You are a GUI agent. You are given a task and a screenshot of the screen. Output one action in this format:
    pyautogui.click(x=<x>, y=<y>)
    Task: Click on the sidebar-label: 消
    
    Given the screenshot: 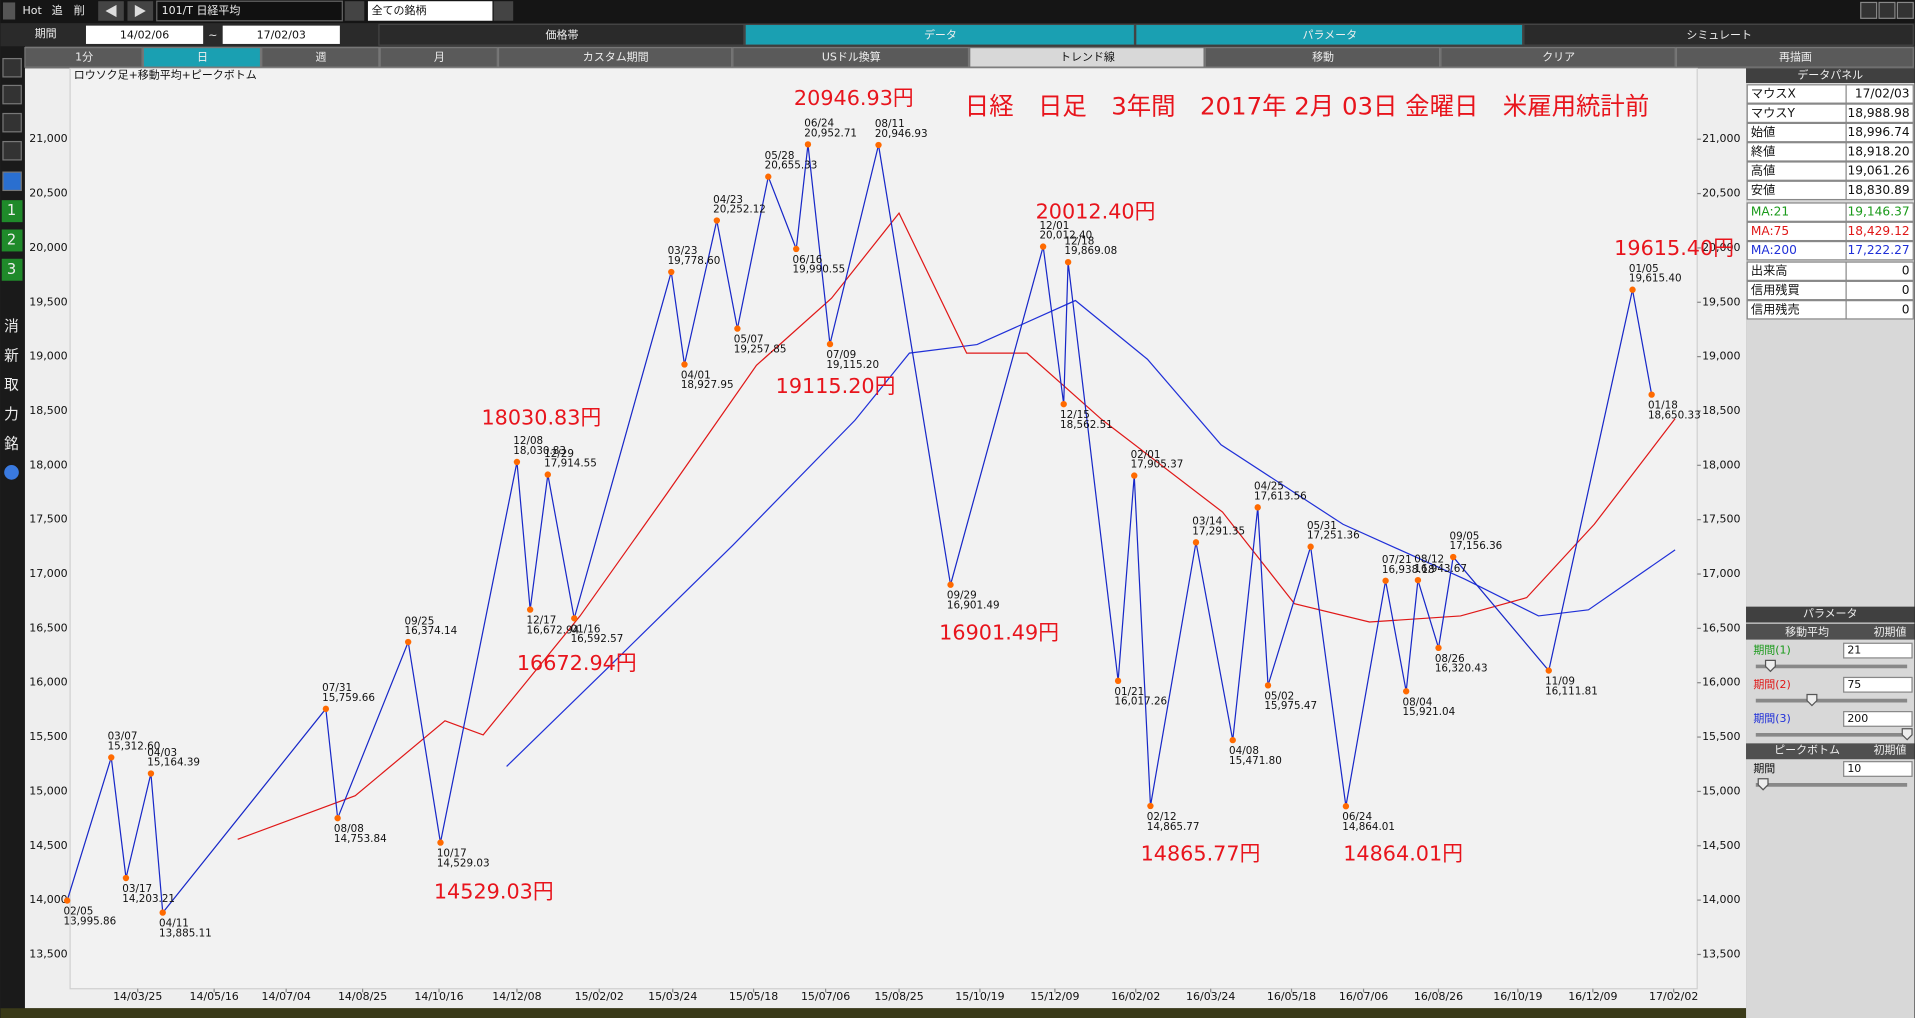 What is the action you would take?
    pyautogui.click(x=11, y=326)
    